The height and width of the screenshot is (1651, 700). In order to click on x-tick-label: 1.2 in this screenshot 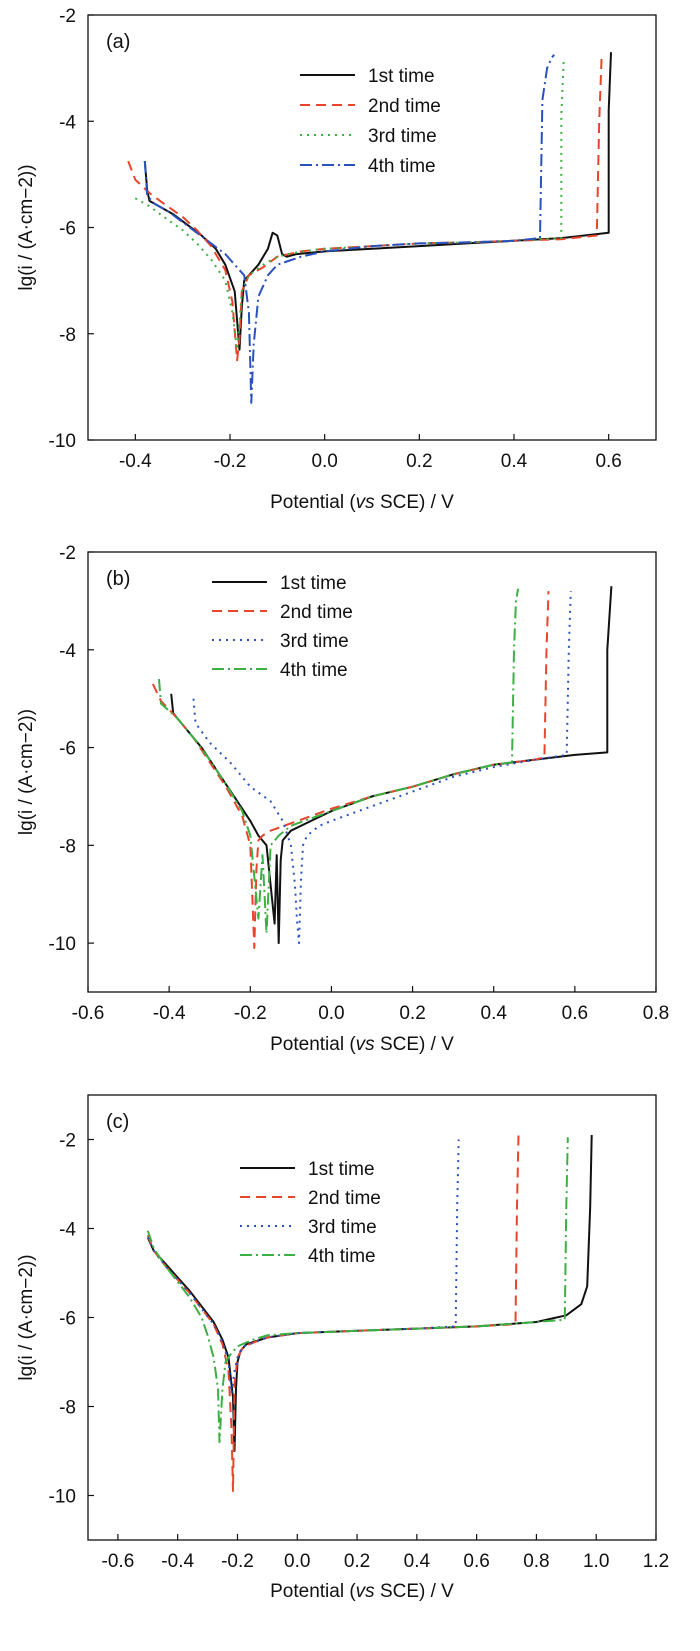, I will do `click(656, 1561)`.